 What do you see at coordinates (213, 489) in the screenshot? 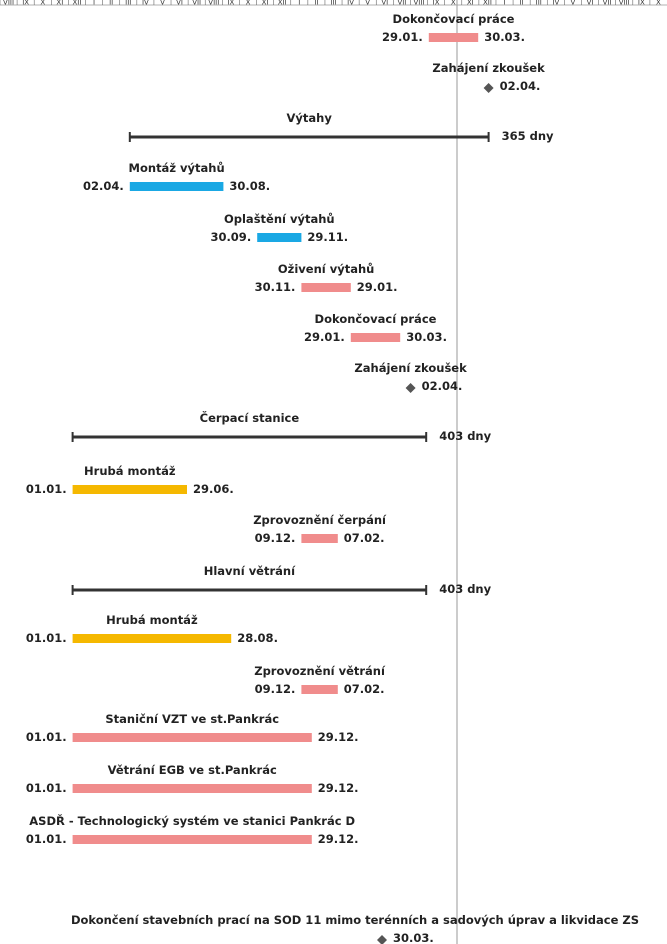
I see `task-end-label: 29.06.` at bounding box center [213, 489].